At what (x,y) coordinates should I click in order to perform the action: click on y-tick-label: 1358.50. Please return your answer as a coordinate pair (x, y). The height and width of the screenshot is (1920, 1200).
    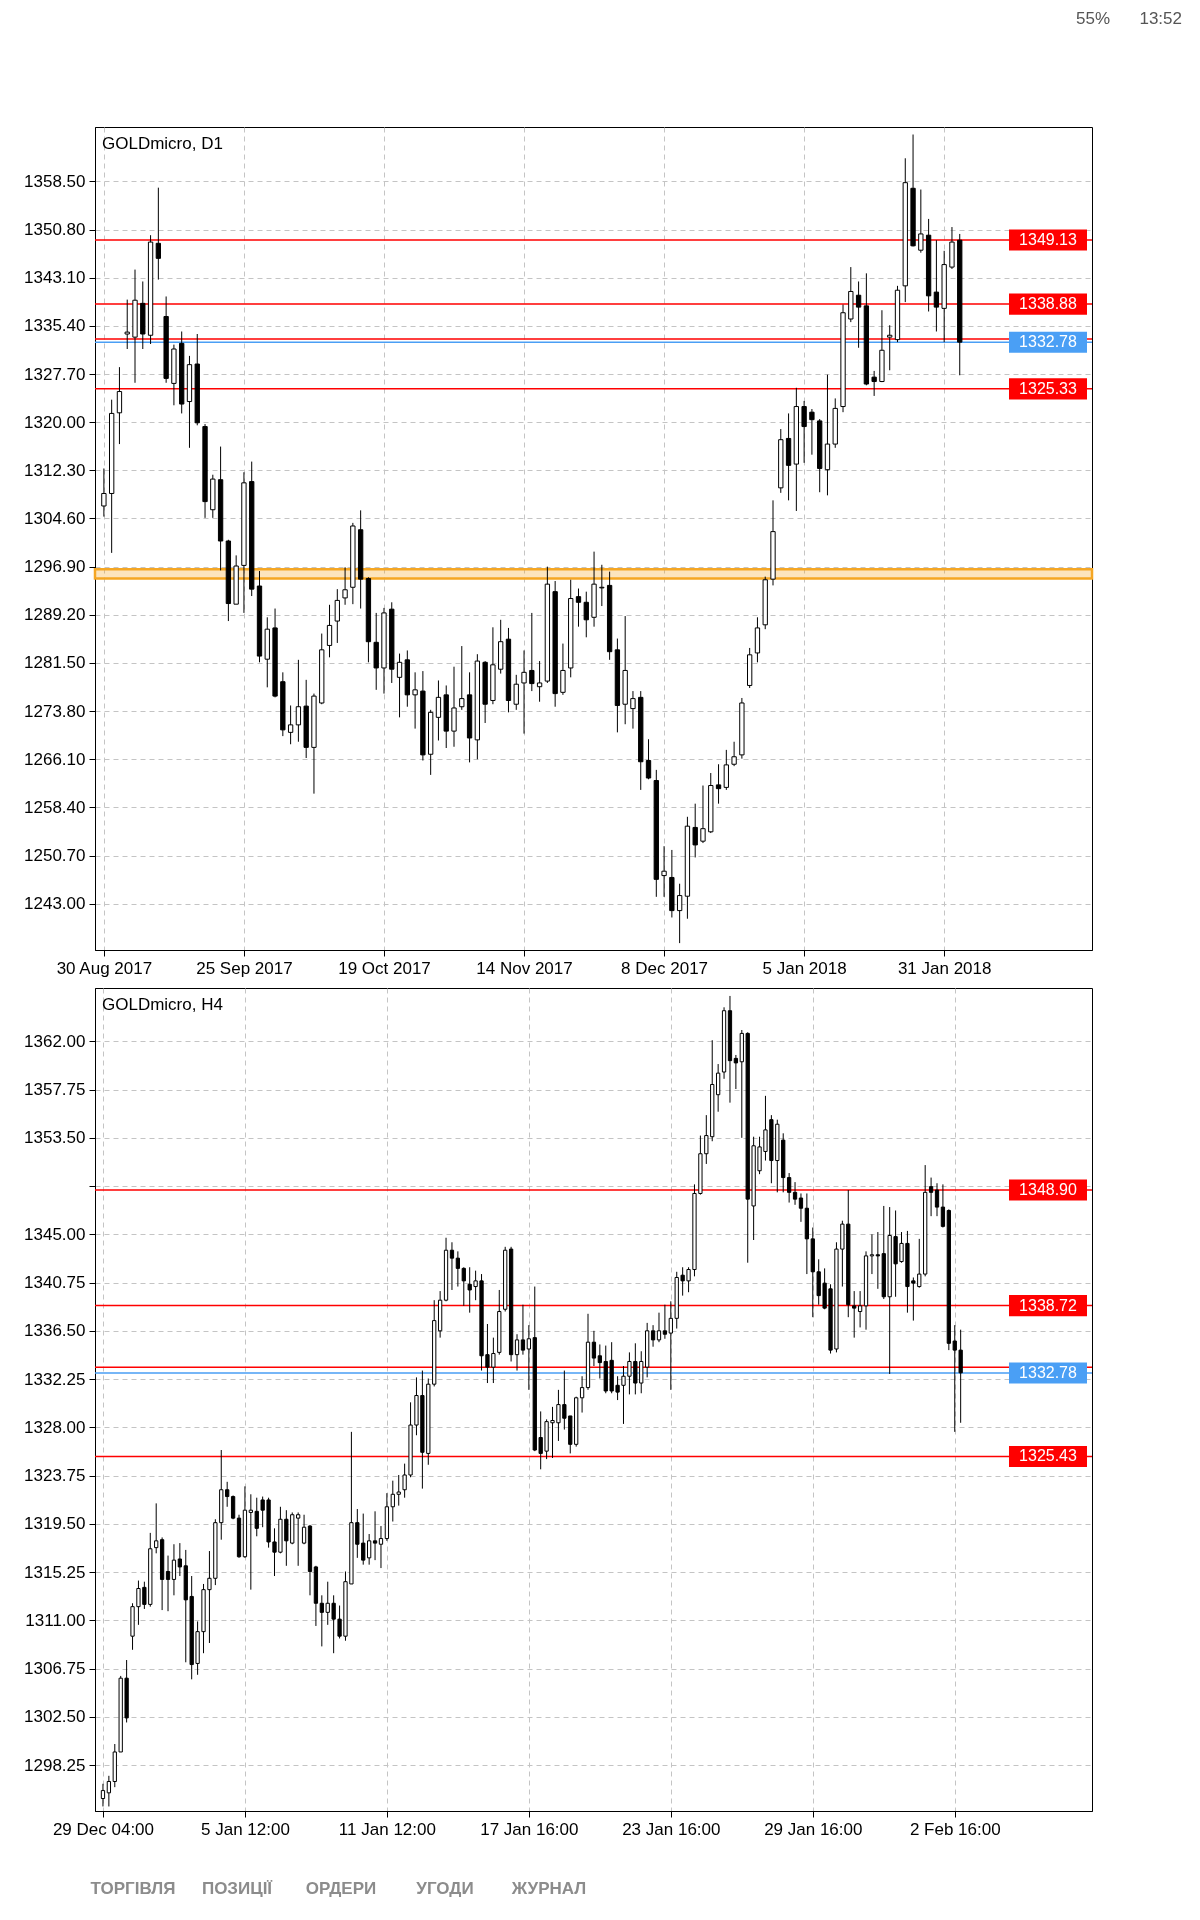
    Looking at the image, I should click on (55, 181).